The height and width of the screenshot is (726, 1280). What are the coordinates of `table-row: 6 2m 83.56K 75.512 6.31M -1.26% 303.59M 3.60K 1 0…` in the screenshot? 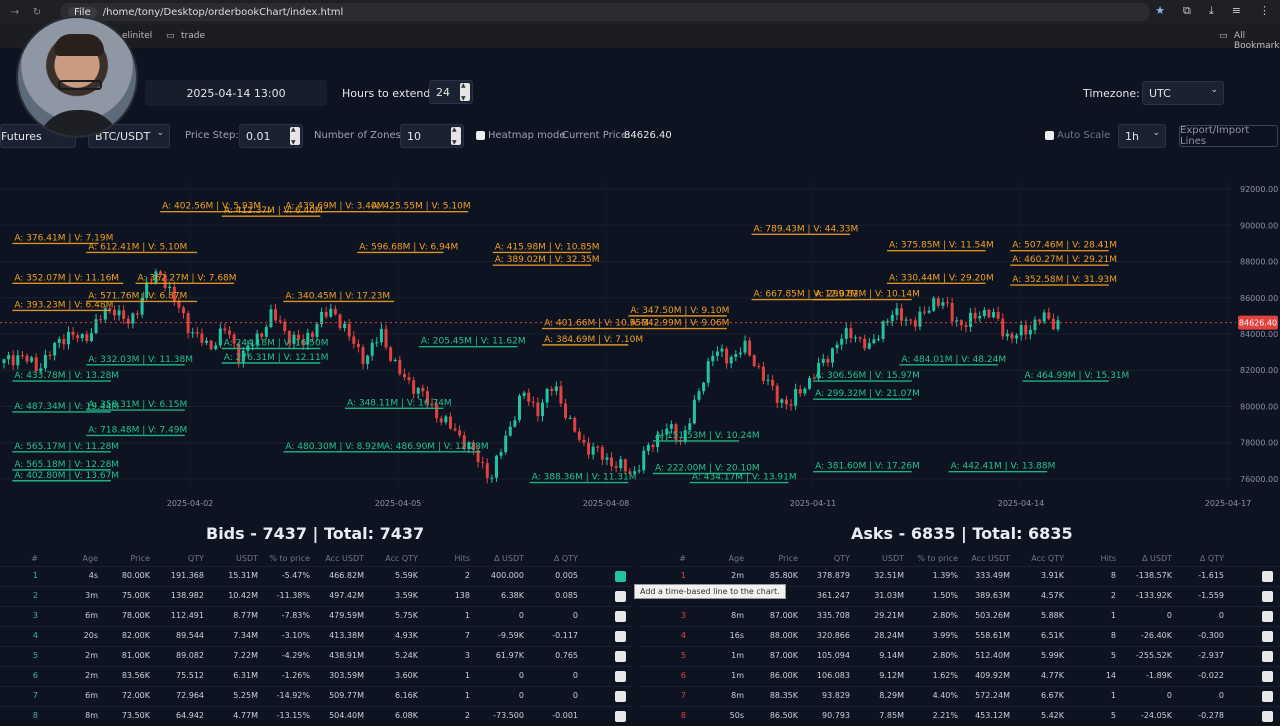 It's located at (316, 676).